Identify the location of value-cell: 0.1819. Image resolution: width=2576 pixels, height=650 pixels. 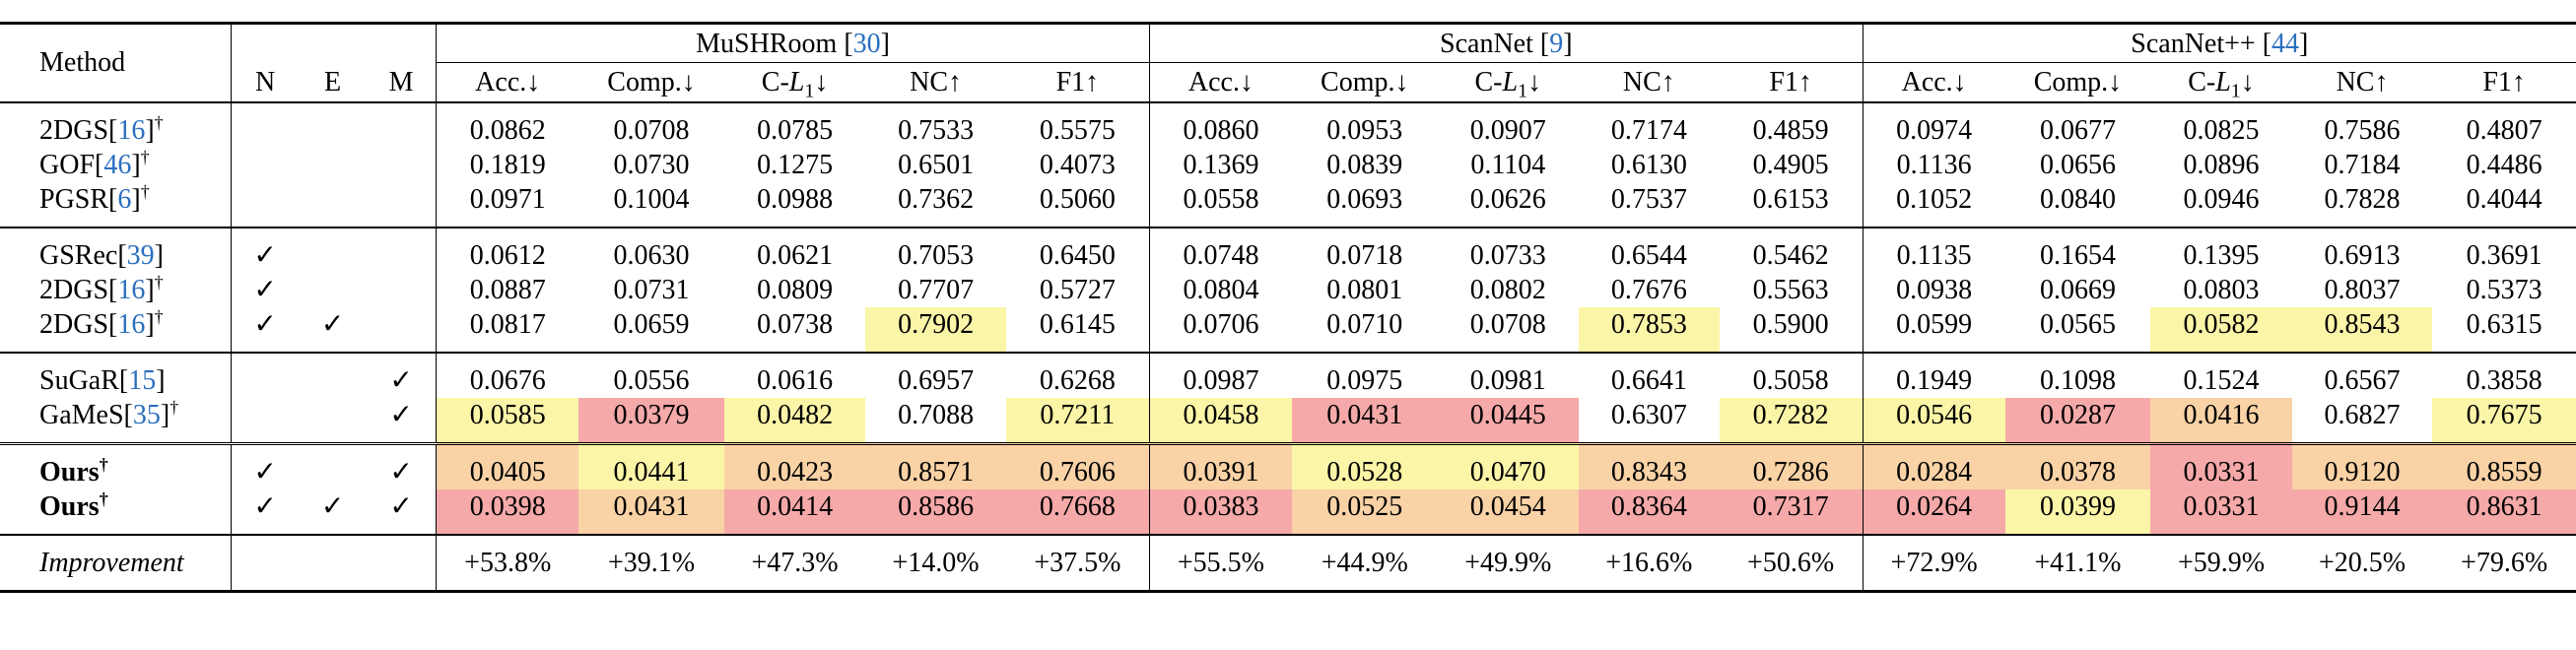
(507, 164).